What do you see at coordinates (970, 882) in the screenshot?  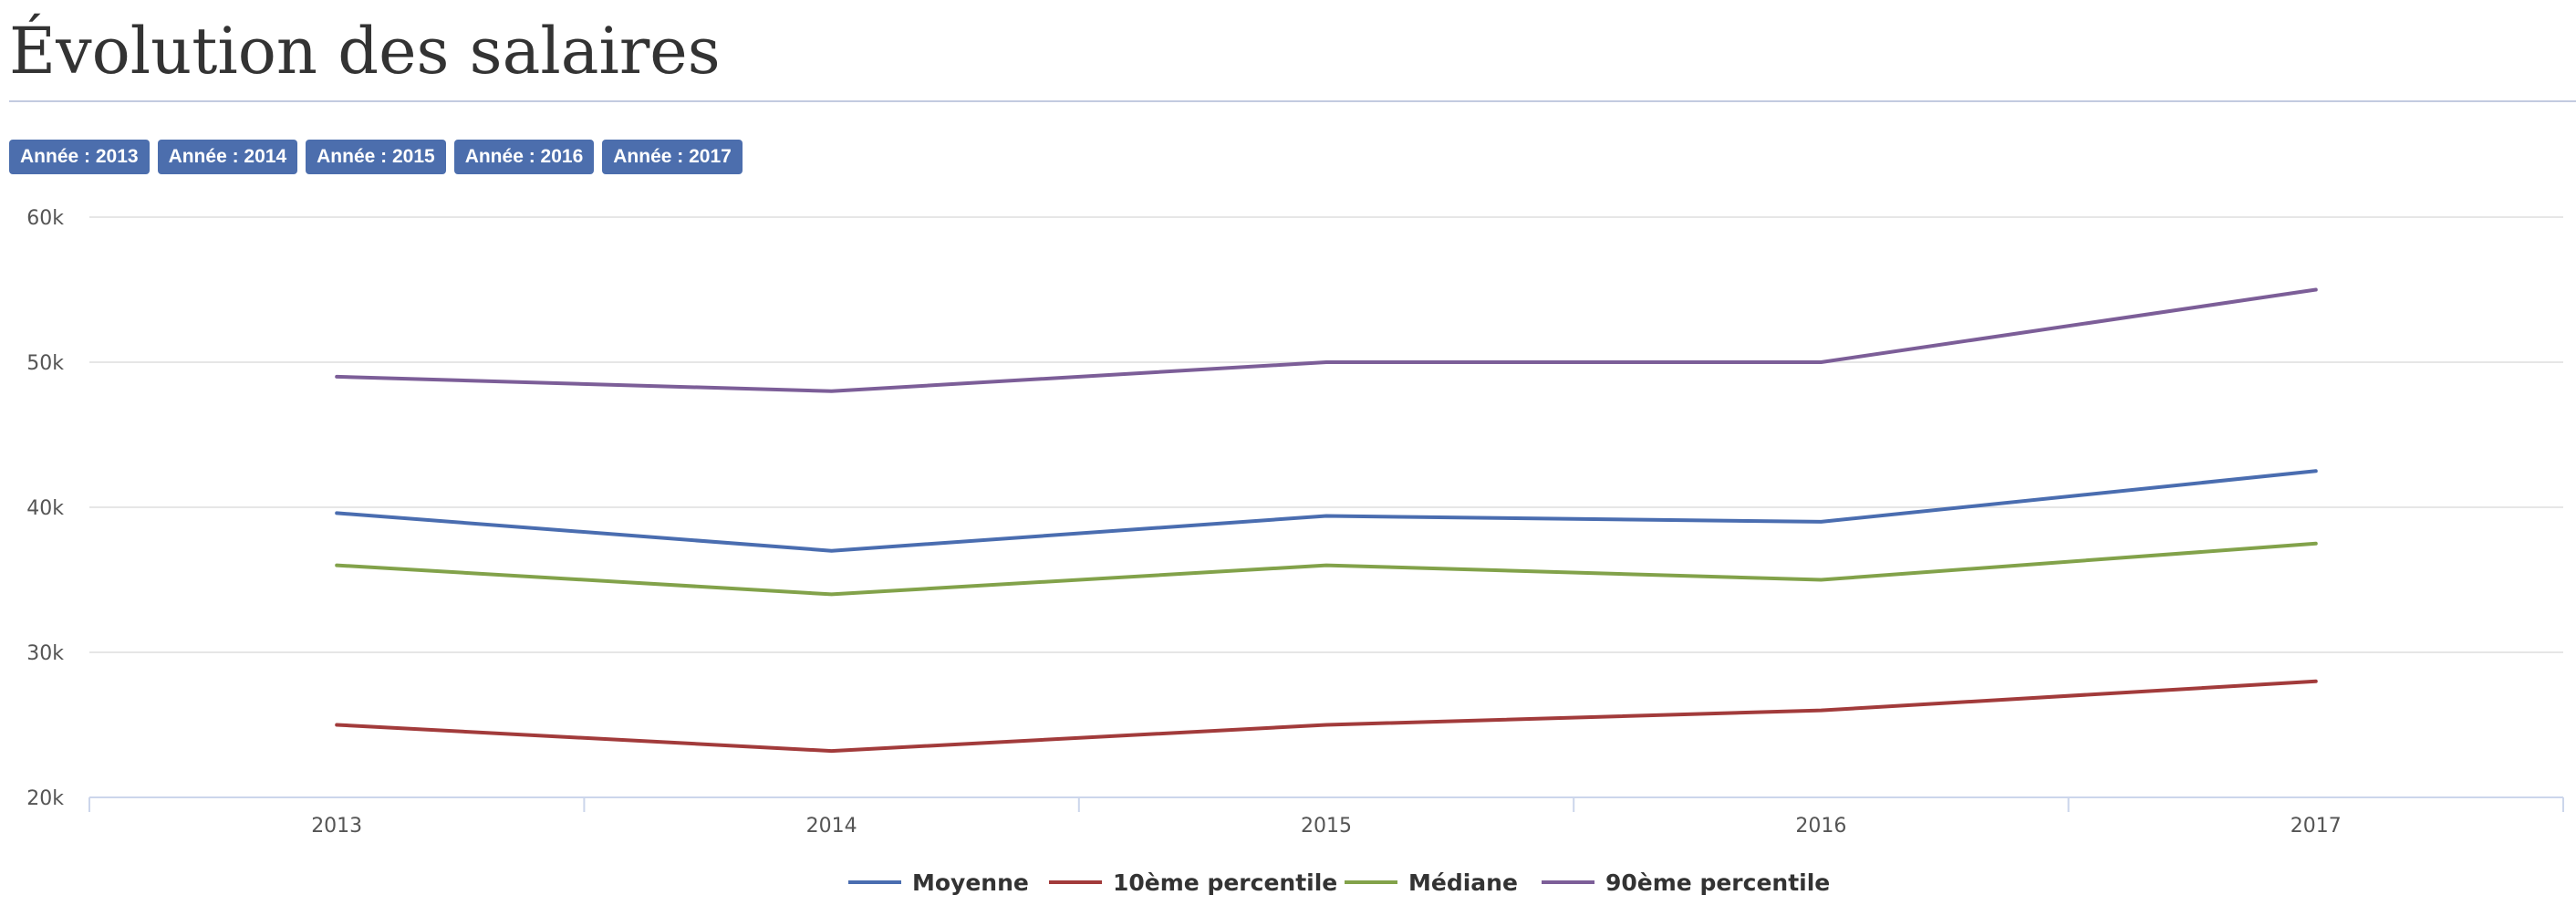 I see `legend-item: Moyenne` at bounding box center [970, 882].